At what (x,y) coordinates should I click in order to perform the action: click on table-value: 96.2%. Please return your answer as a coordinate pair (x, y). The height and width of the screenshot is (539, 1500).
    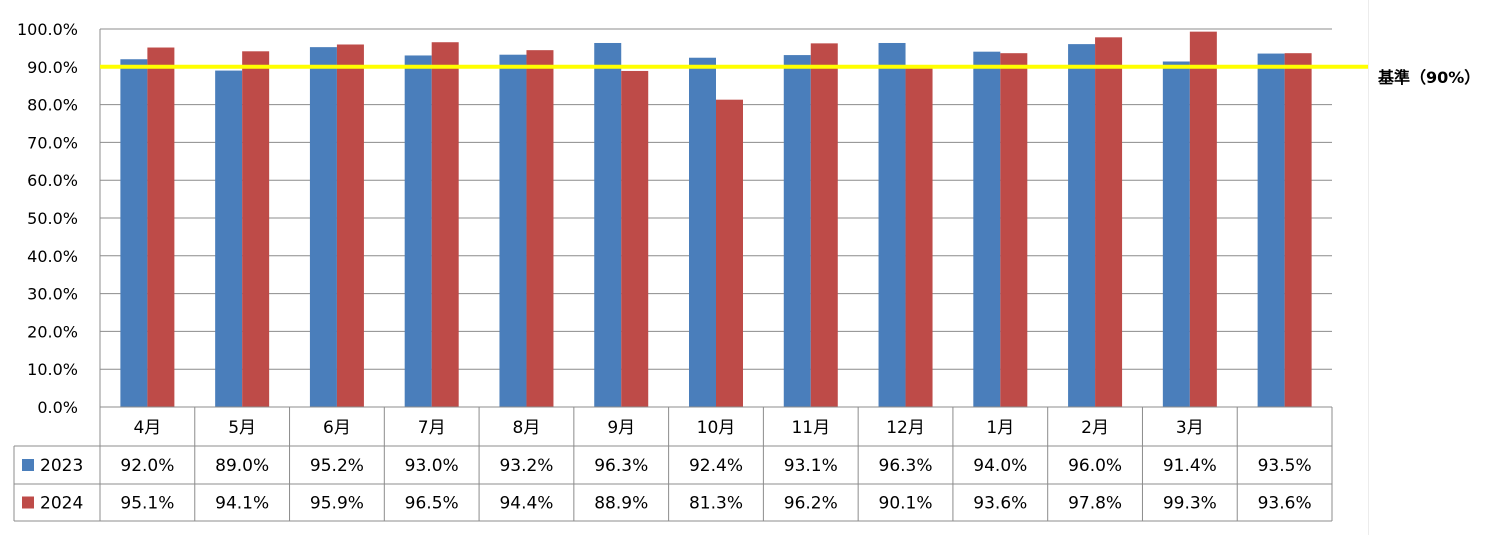
    Looking at the image, I should click on (811, 504).